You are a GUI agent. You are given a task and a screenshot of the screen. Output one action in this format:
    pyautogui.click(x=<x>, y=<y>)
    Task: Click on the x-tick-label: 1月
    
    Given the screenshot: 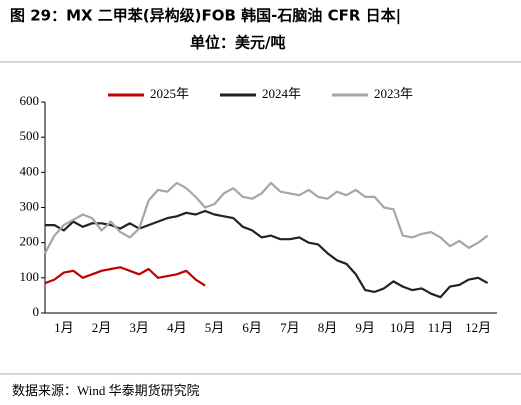 What is the action you would take?
    pyautogui.click(x=64, y=327)
    